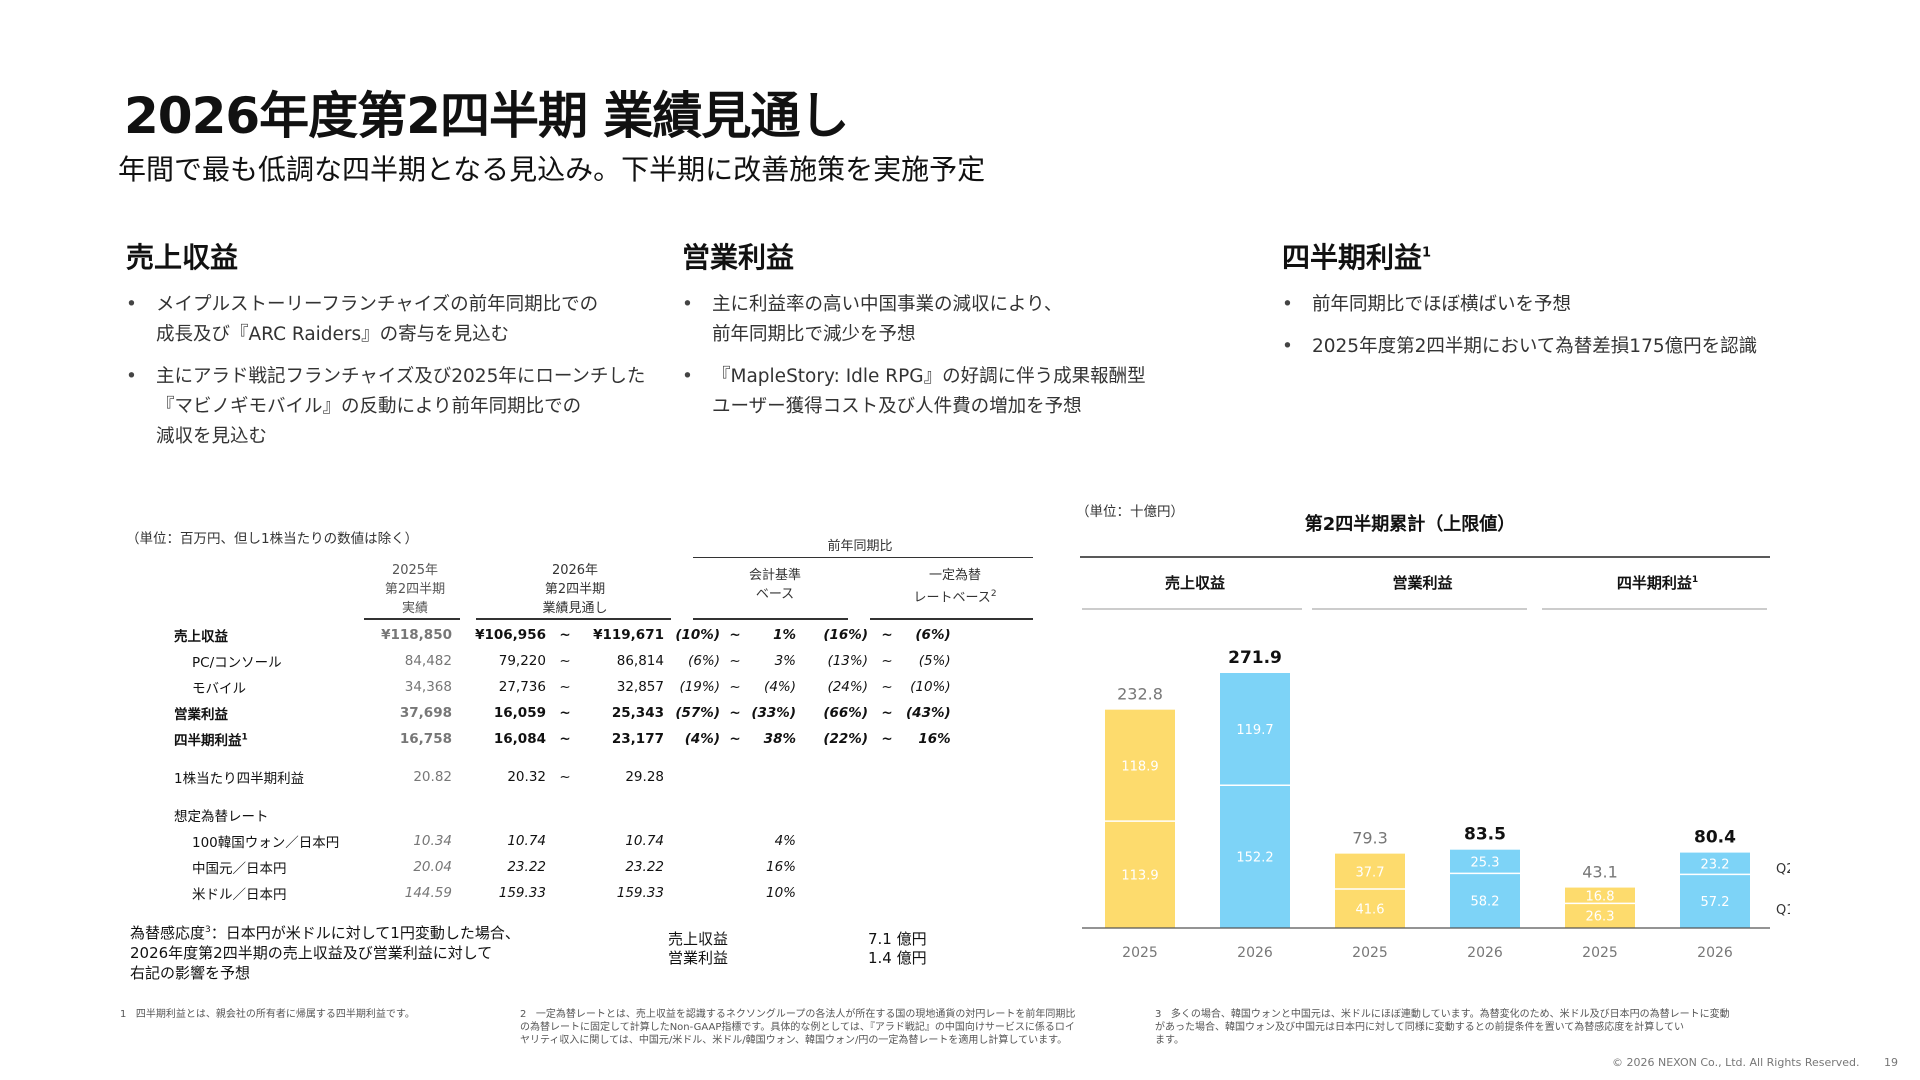 The image size is (1920, 1080). I want to click on bar-total-label: 80.4, so click(1715, 838).